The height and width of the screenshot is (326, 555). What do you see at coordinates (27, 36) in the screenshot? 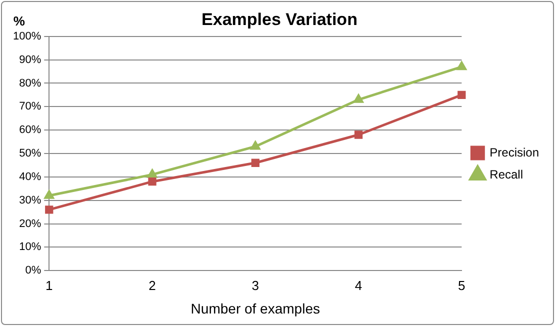
I see `y-tick-label: 100%` at bounding box center [27, 36].